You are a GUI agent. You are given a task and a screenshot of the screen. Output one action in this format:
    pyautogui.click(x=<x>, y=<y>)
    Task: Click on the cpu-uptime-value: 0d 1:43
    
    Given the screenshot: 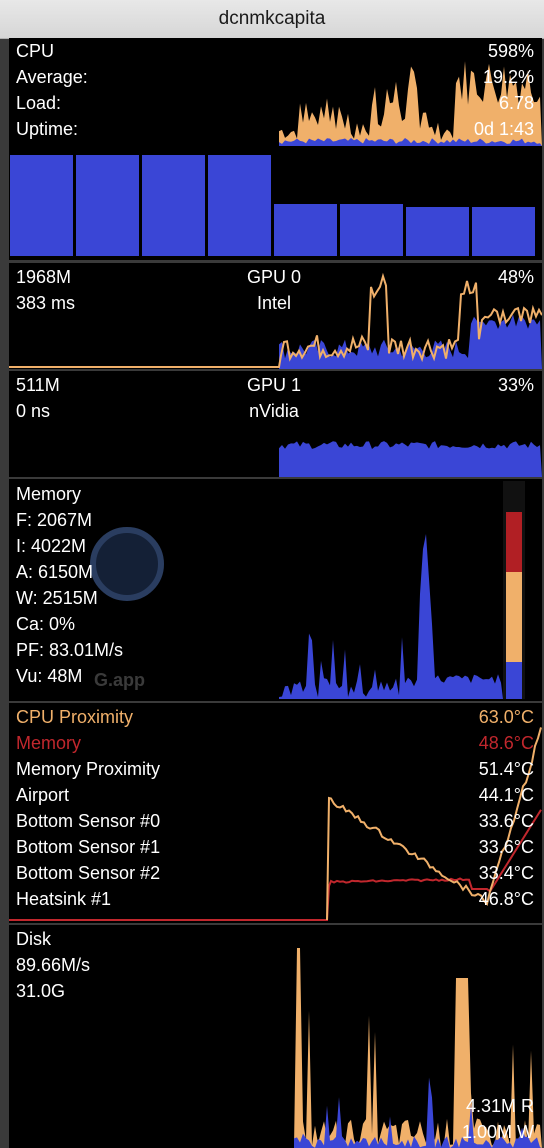 What is the action you would take?
    pyautogui.click(x=503, y=129)
    